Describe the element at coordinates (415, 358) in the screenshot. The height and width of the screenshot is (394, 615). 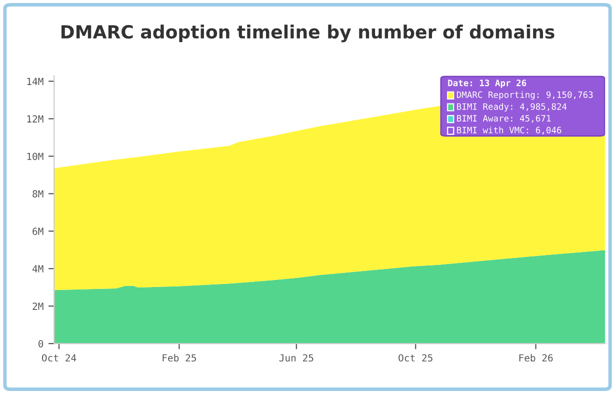
I see `x-tick-label: Oct 25` at that location.